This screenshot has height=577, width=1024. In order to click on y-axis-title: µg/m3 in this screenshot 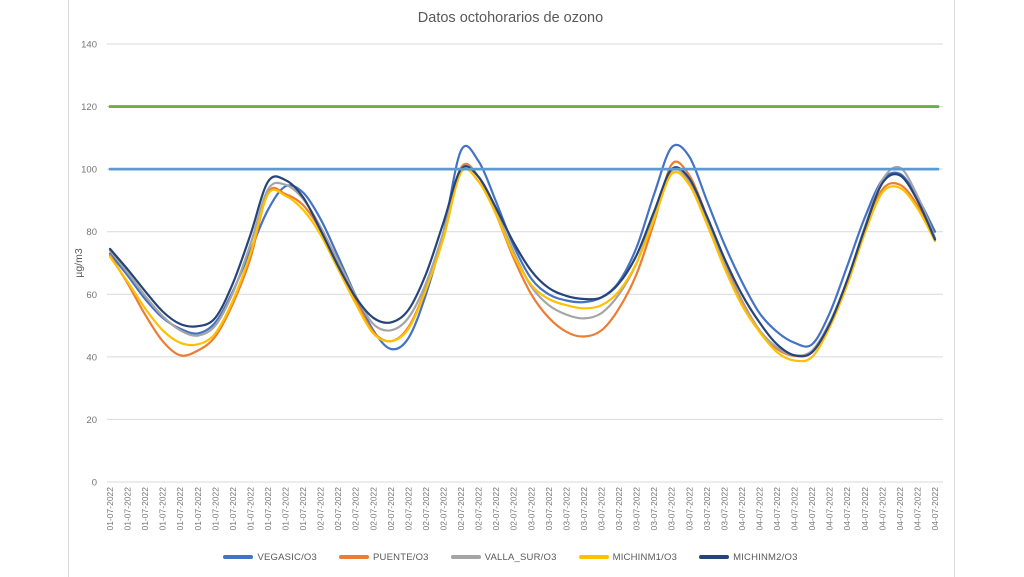, I will do `click(79, 263)`.